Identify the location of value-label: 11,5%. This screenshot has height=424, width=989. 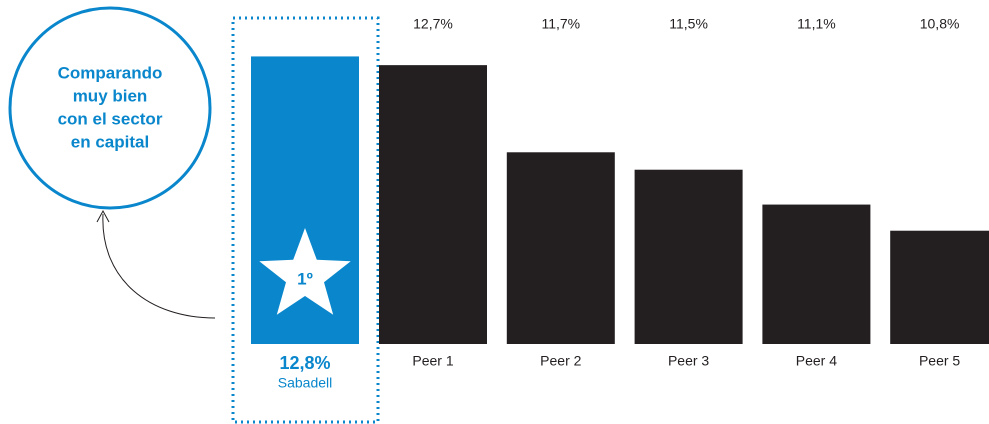
(688, 24).